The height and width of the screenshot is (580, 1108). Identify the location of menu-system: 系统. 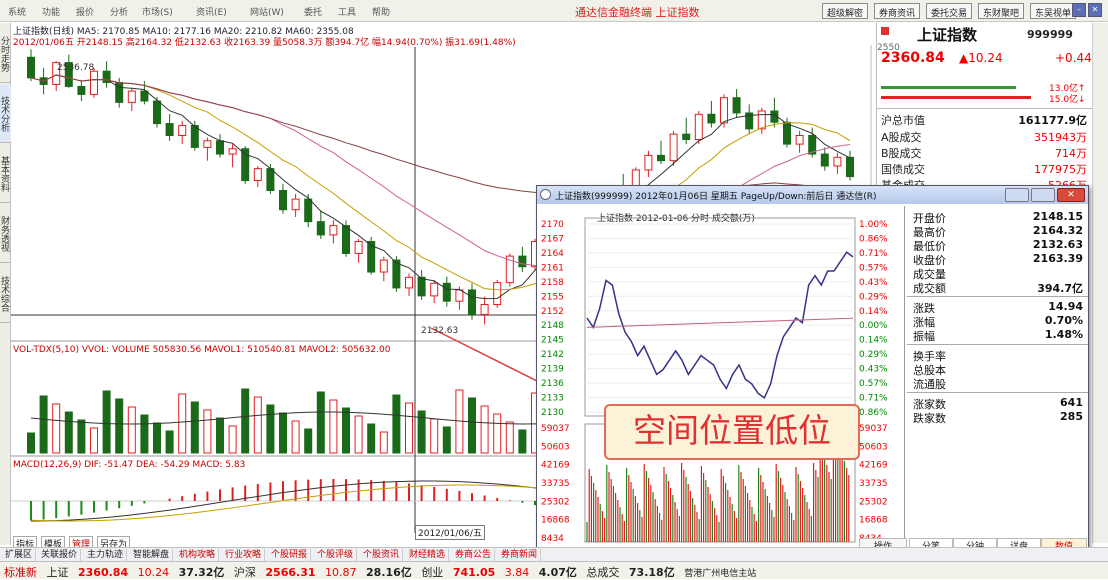
(17, 13).